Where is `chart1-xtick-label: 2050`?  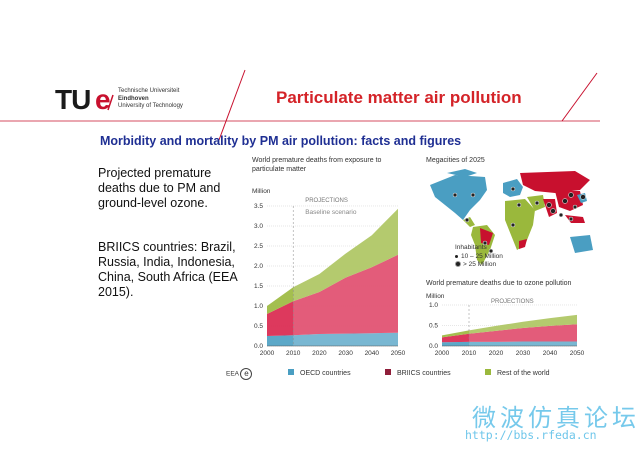 chart1-xtick-label: 2050 is located at coordinates (398, 353).